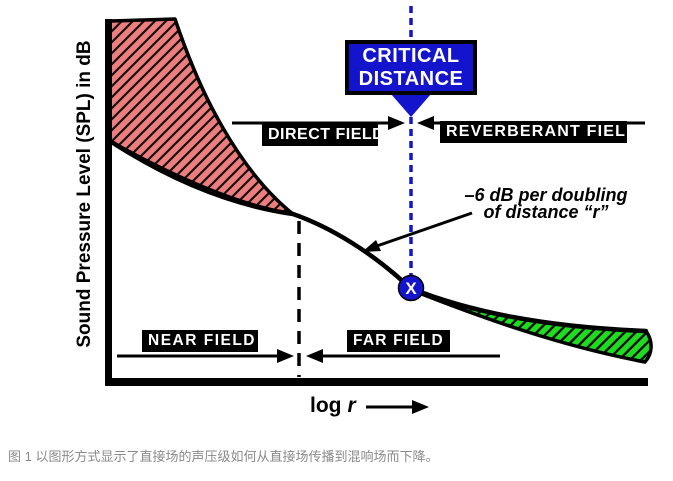 This screenshot has width=673, height=481. Describe the element at coordinates (396, 123) in the screenshot. I see `direct-field-arrowhead` at that location.